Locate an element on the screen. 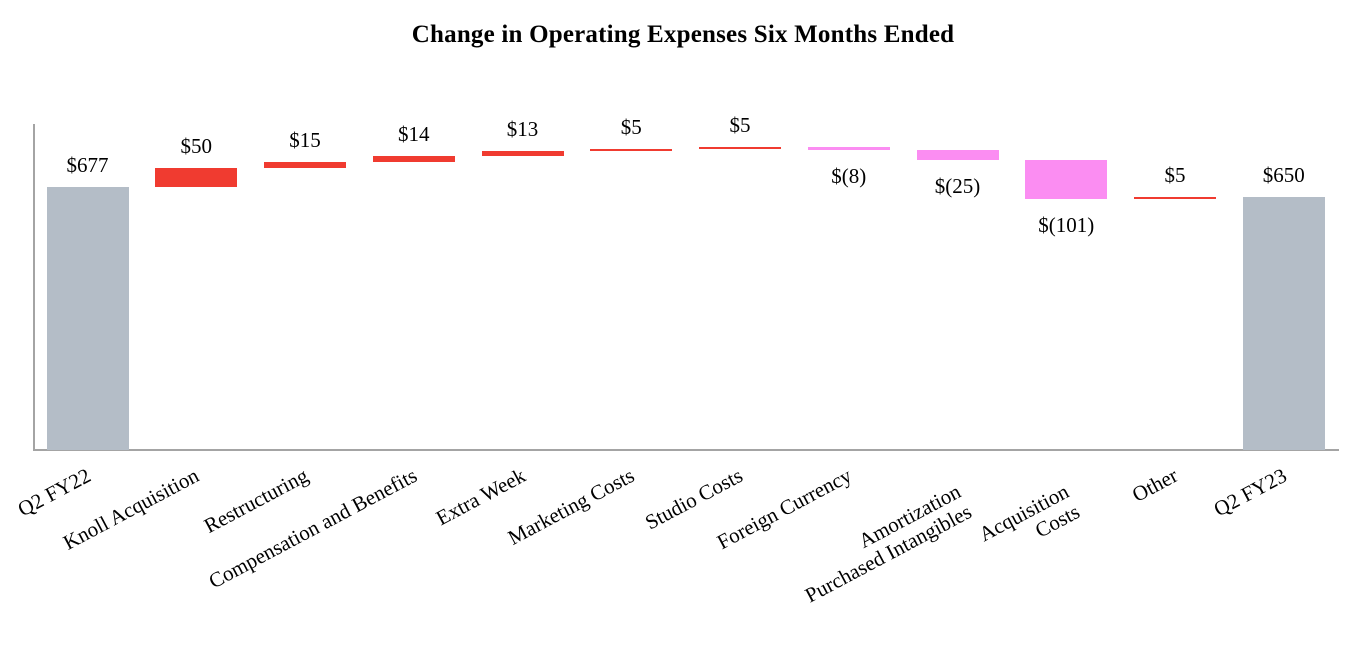  waterfall-bar-marketing-costs is located at coordinates (631, 150).